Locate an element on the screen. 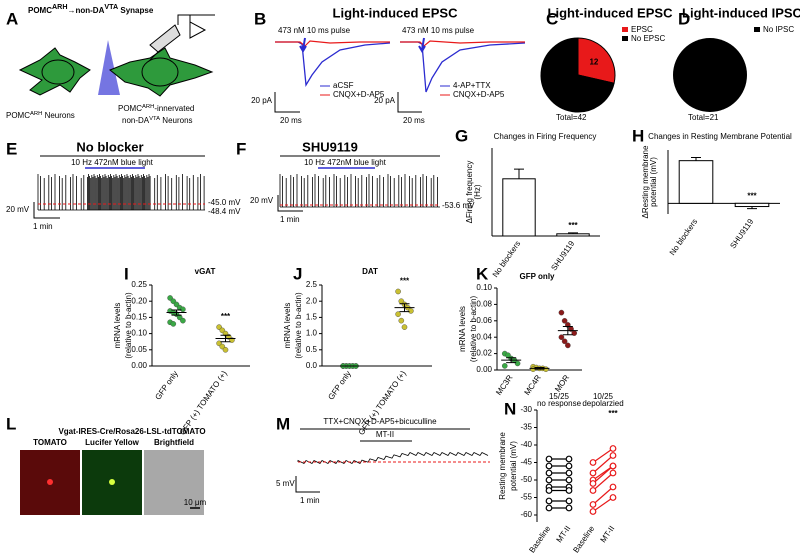 Image resolution: width=800 pixels, height=560 pixels. panel-letter: C is located at coordinates (552, 18).